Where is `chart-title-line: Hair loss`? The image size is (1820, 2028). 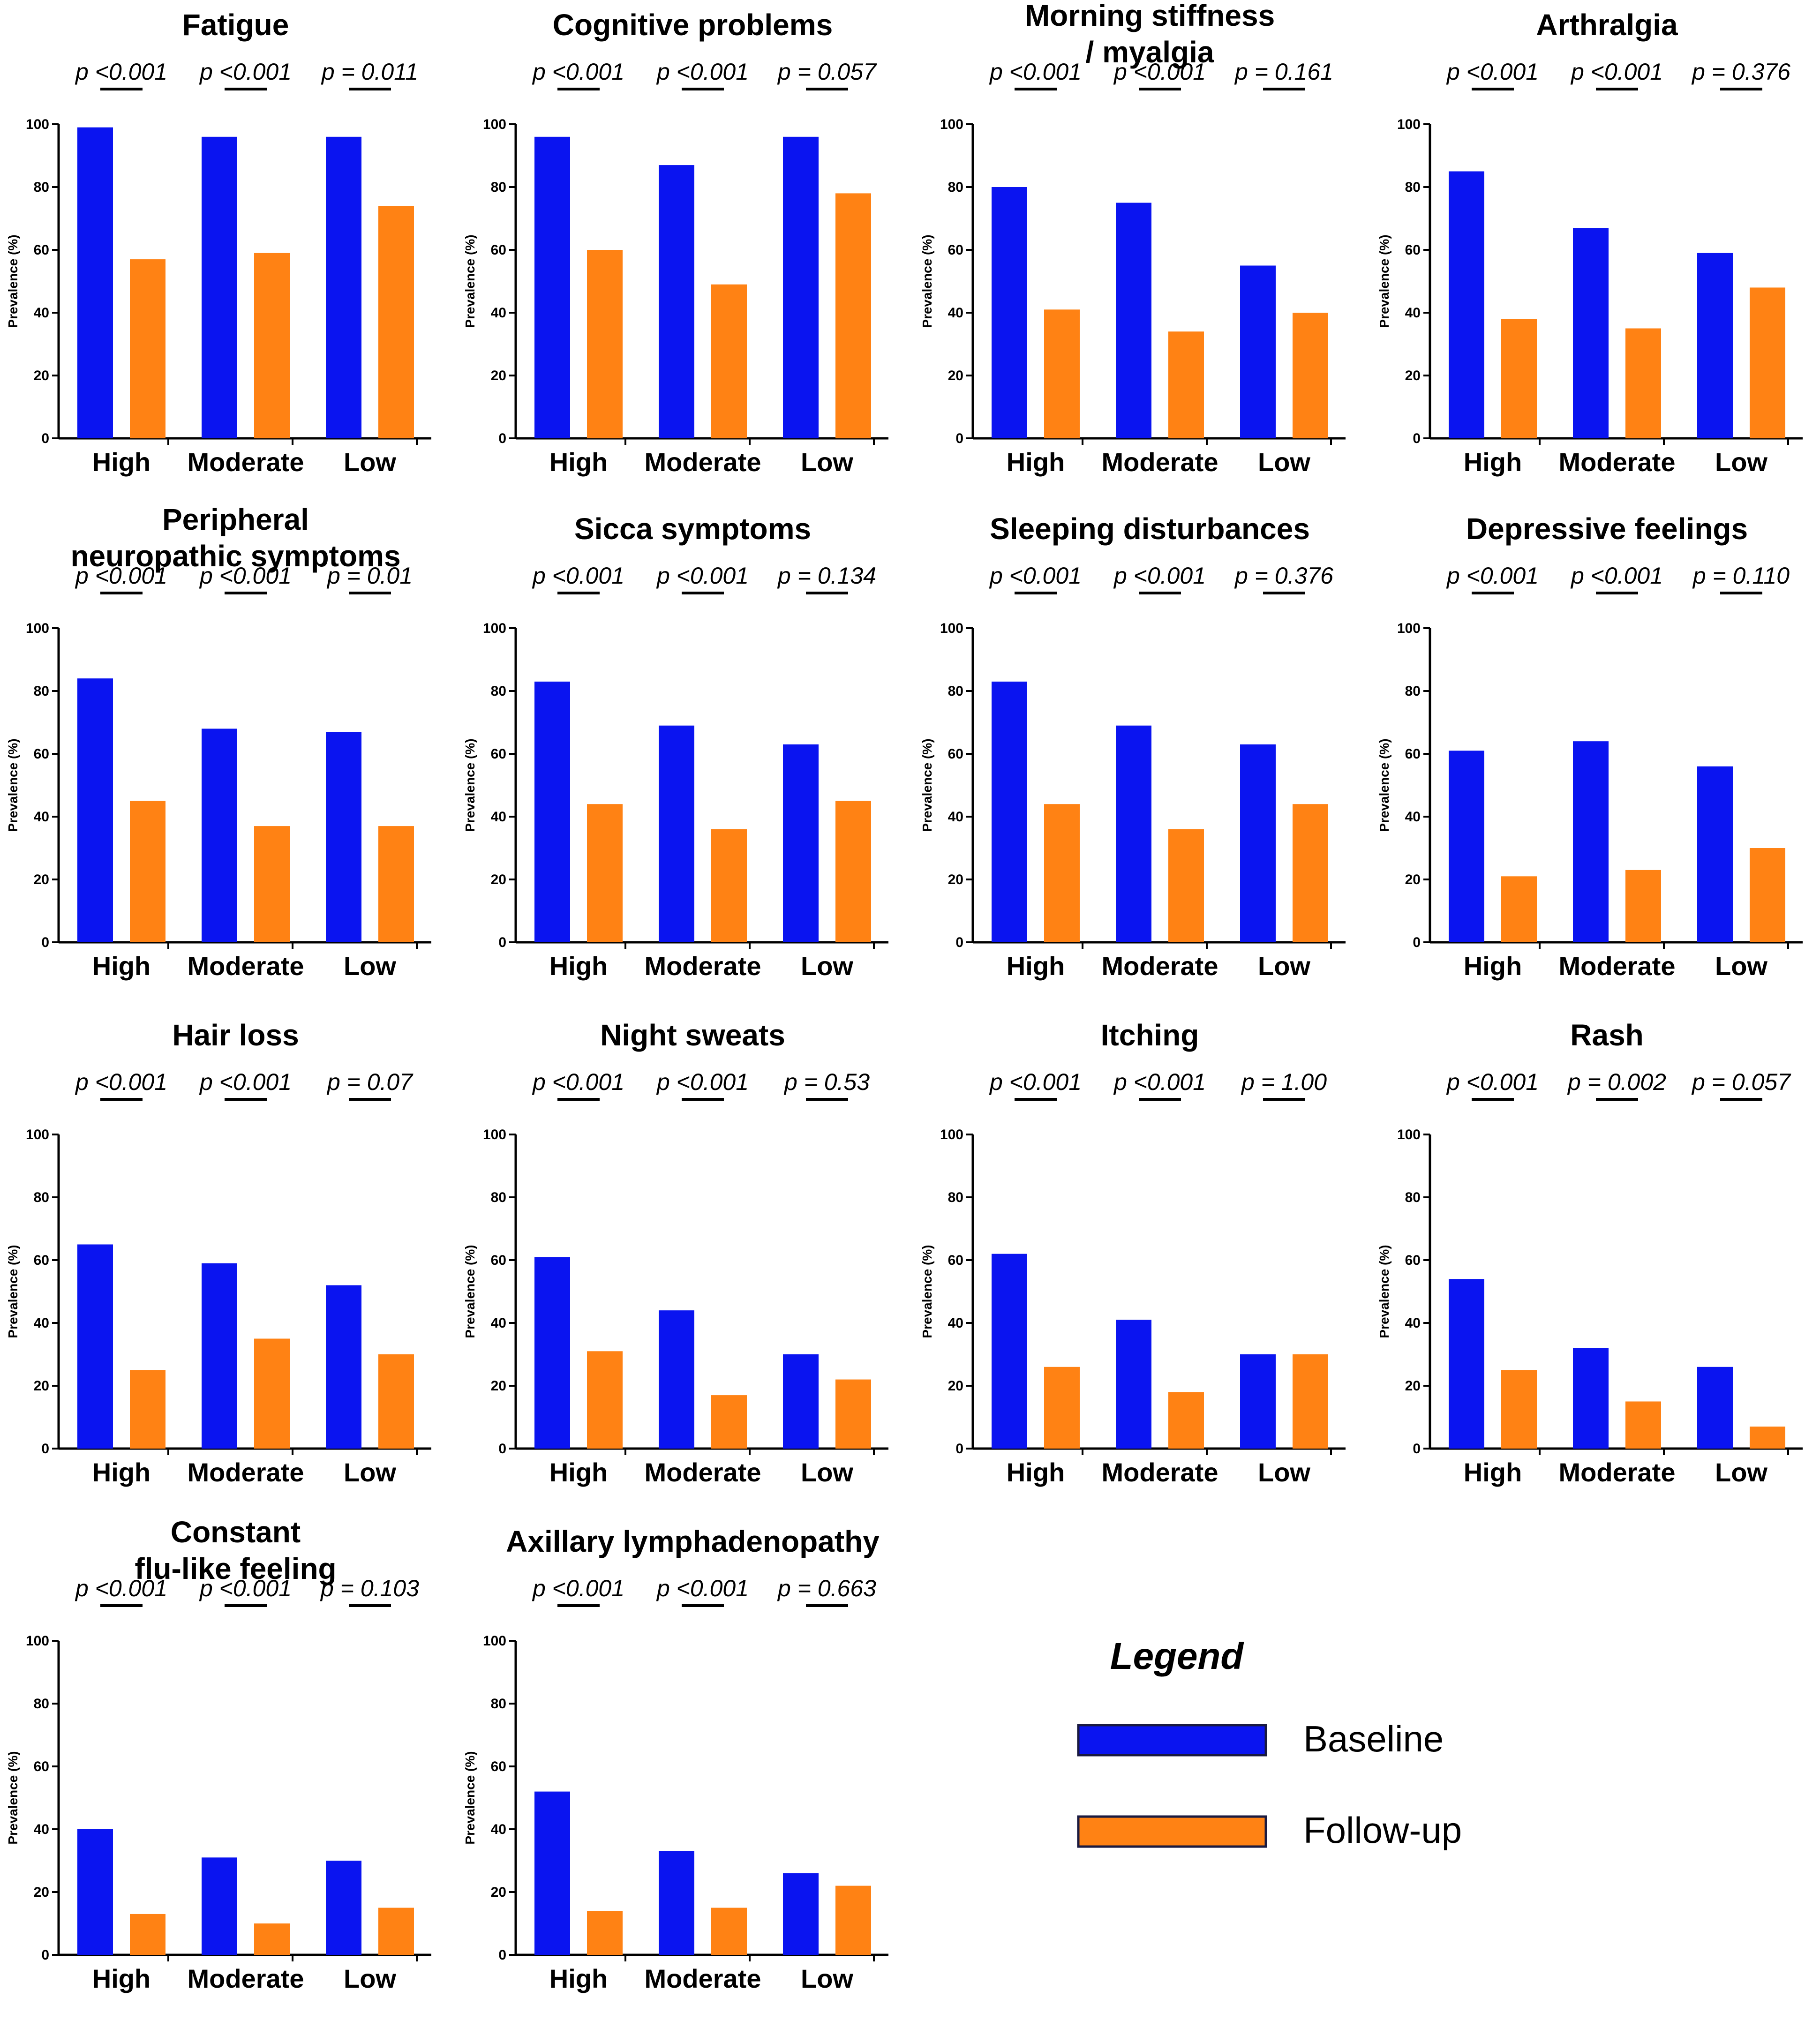
chart-title-line: Hair loss is located at coordinates (235, 1035).